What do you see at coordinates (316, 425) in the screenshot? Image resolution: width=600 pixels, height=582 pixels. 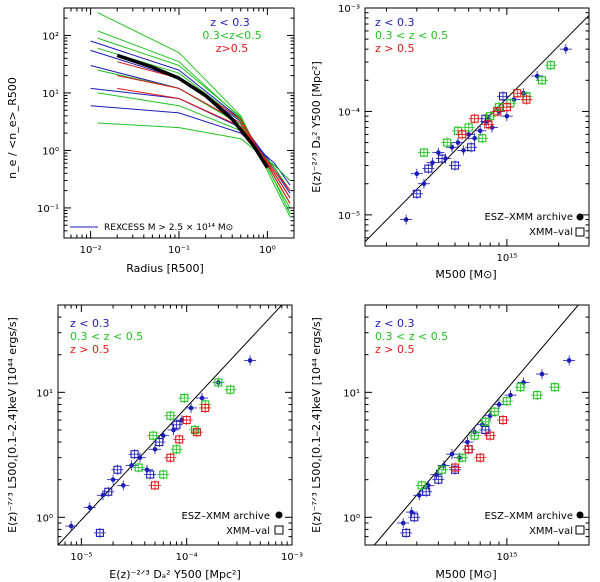 I see `y-axis-title: E(z)⁻⁷ᐟ³ L500,[0.1–2.4]keV [10⁴⁴ ergs/s]` at bounding box center [316, 425].